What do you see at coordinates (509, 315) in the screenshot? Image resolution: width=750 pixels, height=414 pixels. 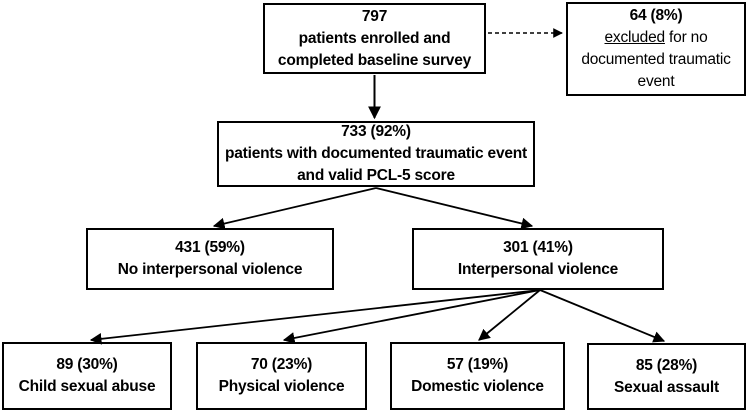 I see `arrow-interpersonal-to-domestic-violence` at bounding box center [509, 315].